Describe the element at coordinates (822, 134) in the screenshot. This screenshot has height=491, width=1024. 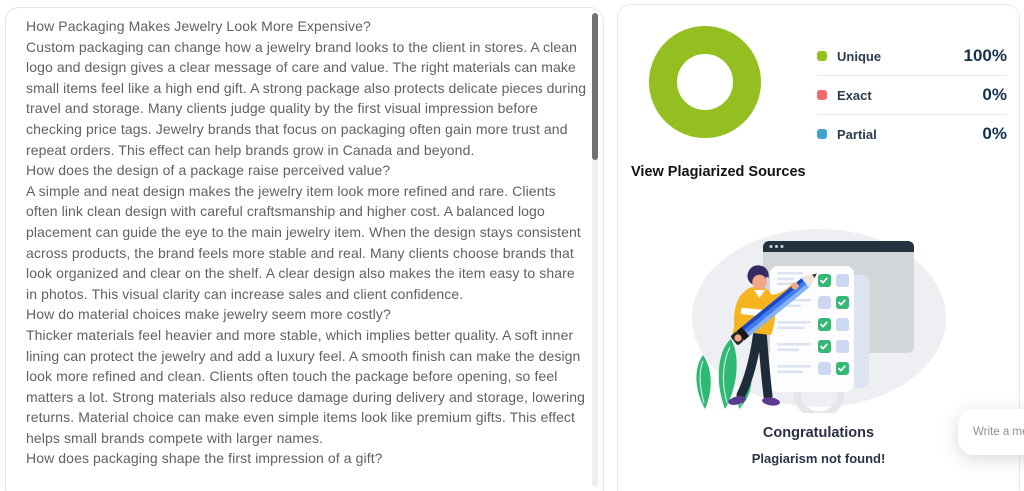
I see `partial-dot-icon` at that location.